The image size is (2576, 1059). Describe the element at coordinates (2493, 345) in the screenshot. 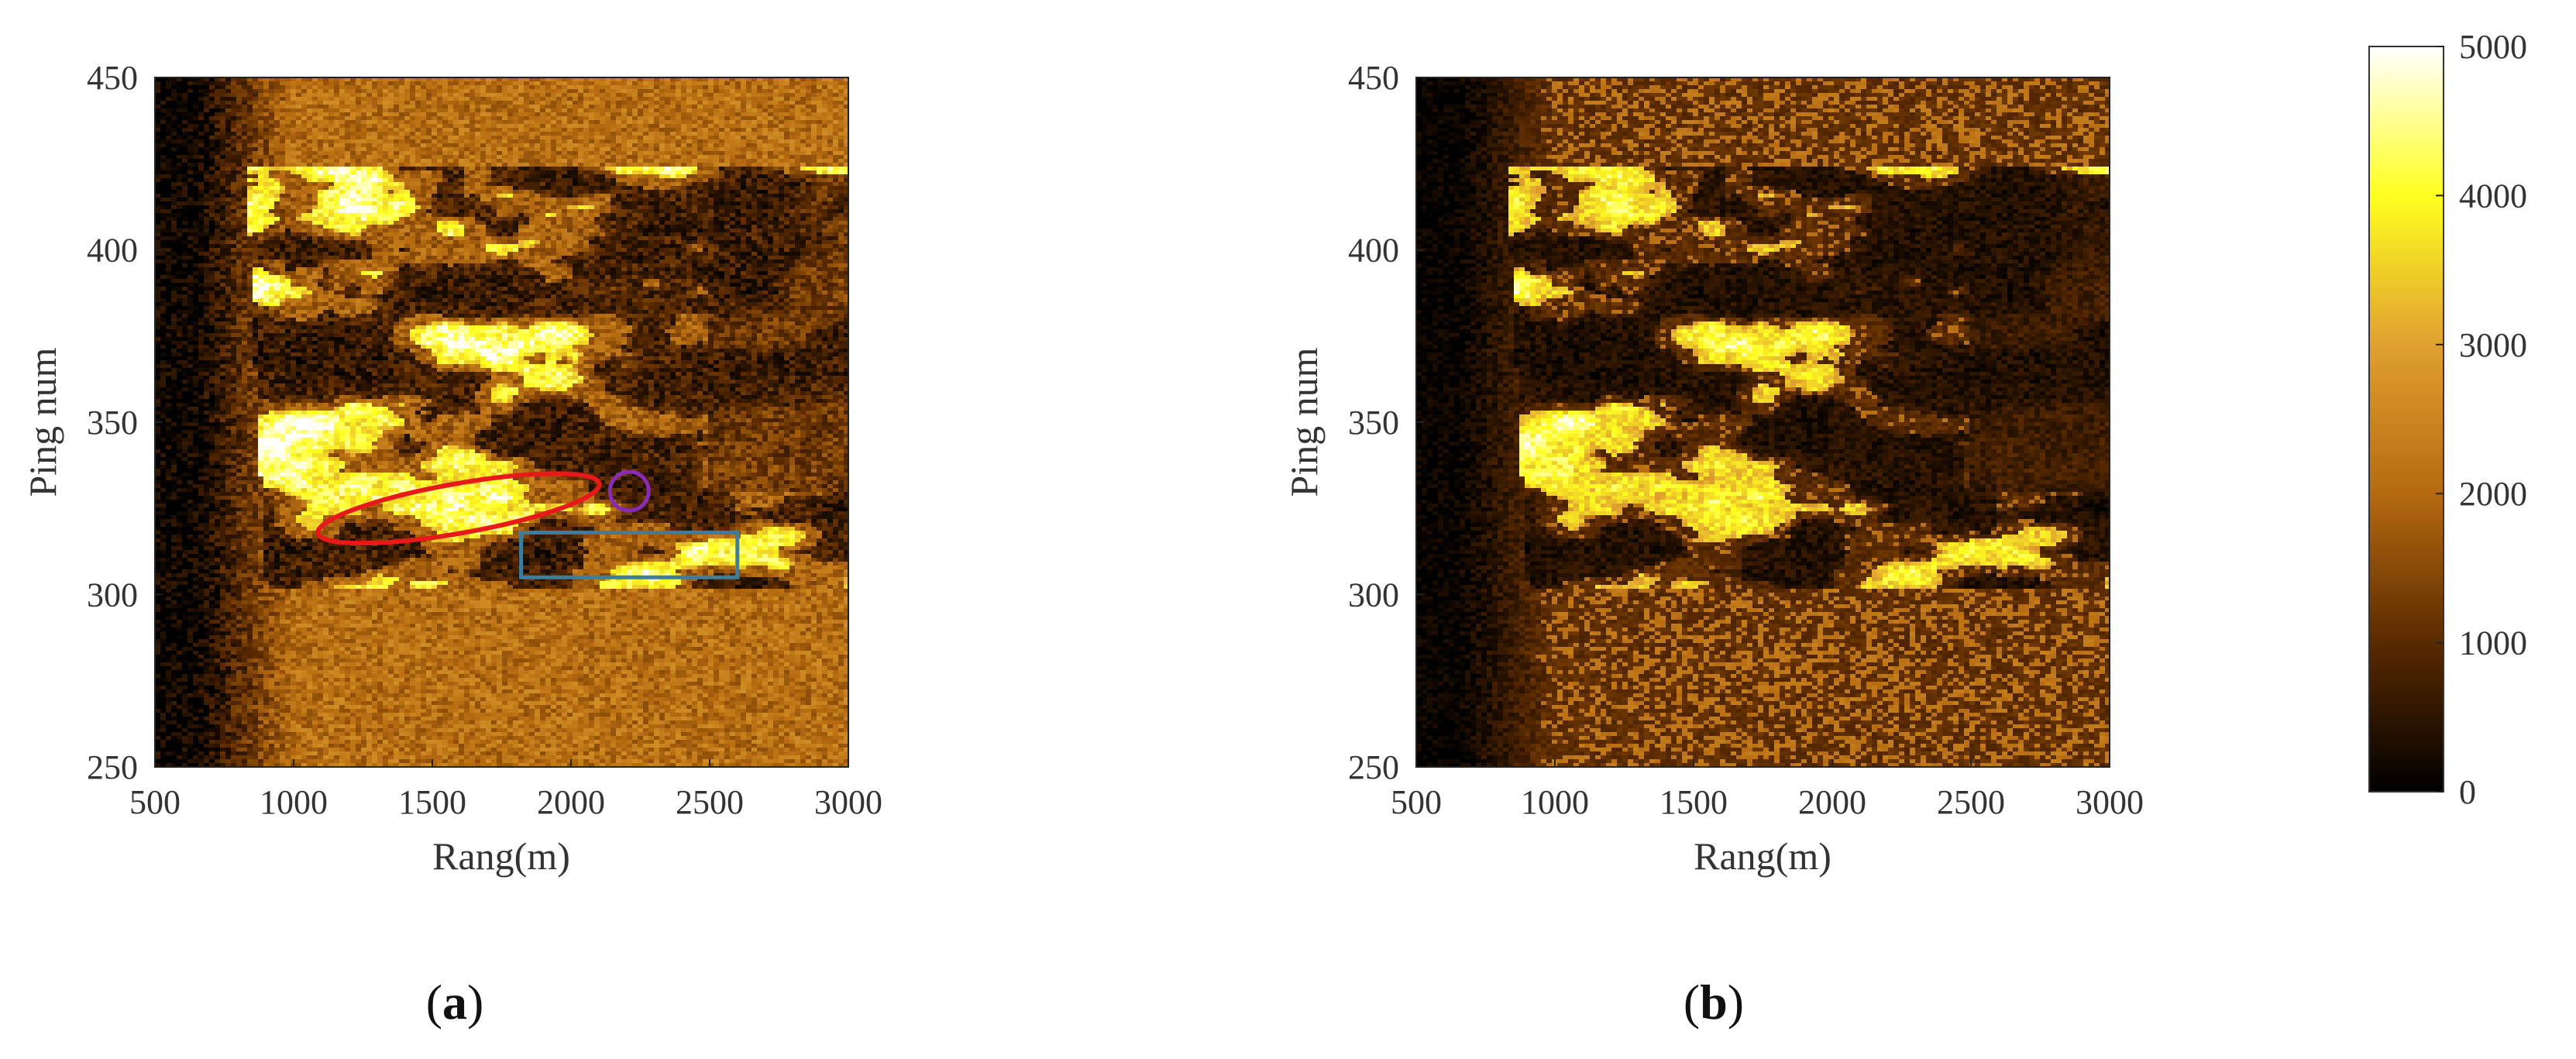

I see `colorbar-tick-label: 3000` at that location.